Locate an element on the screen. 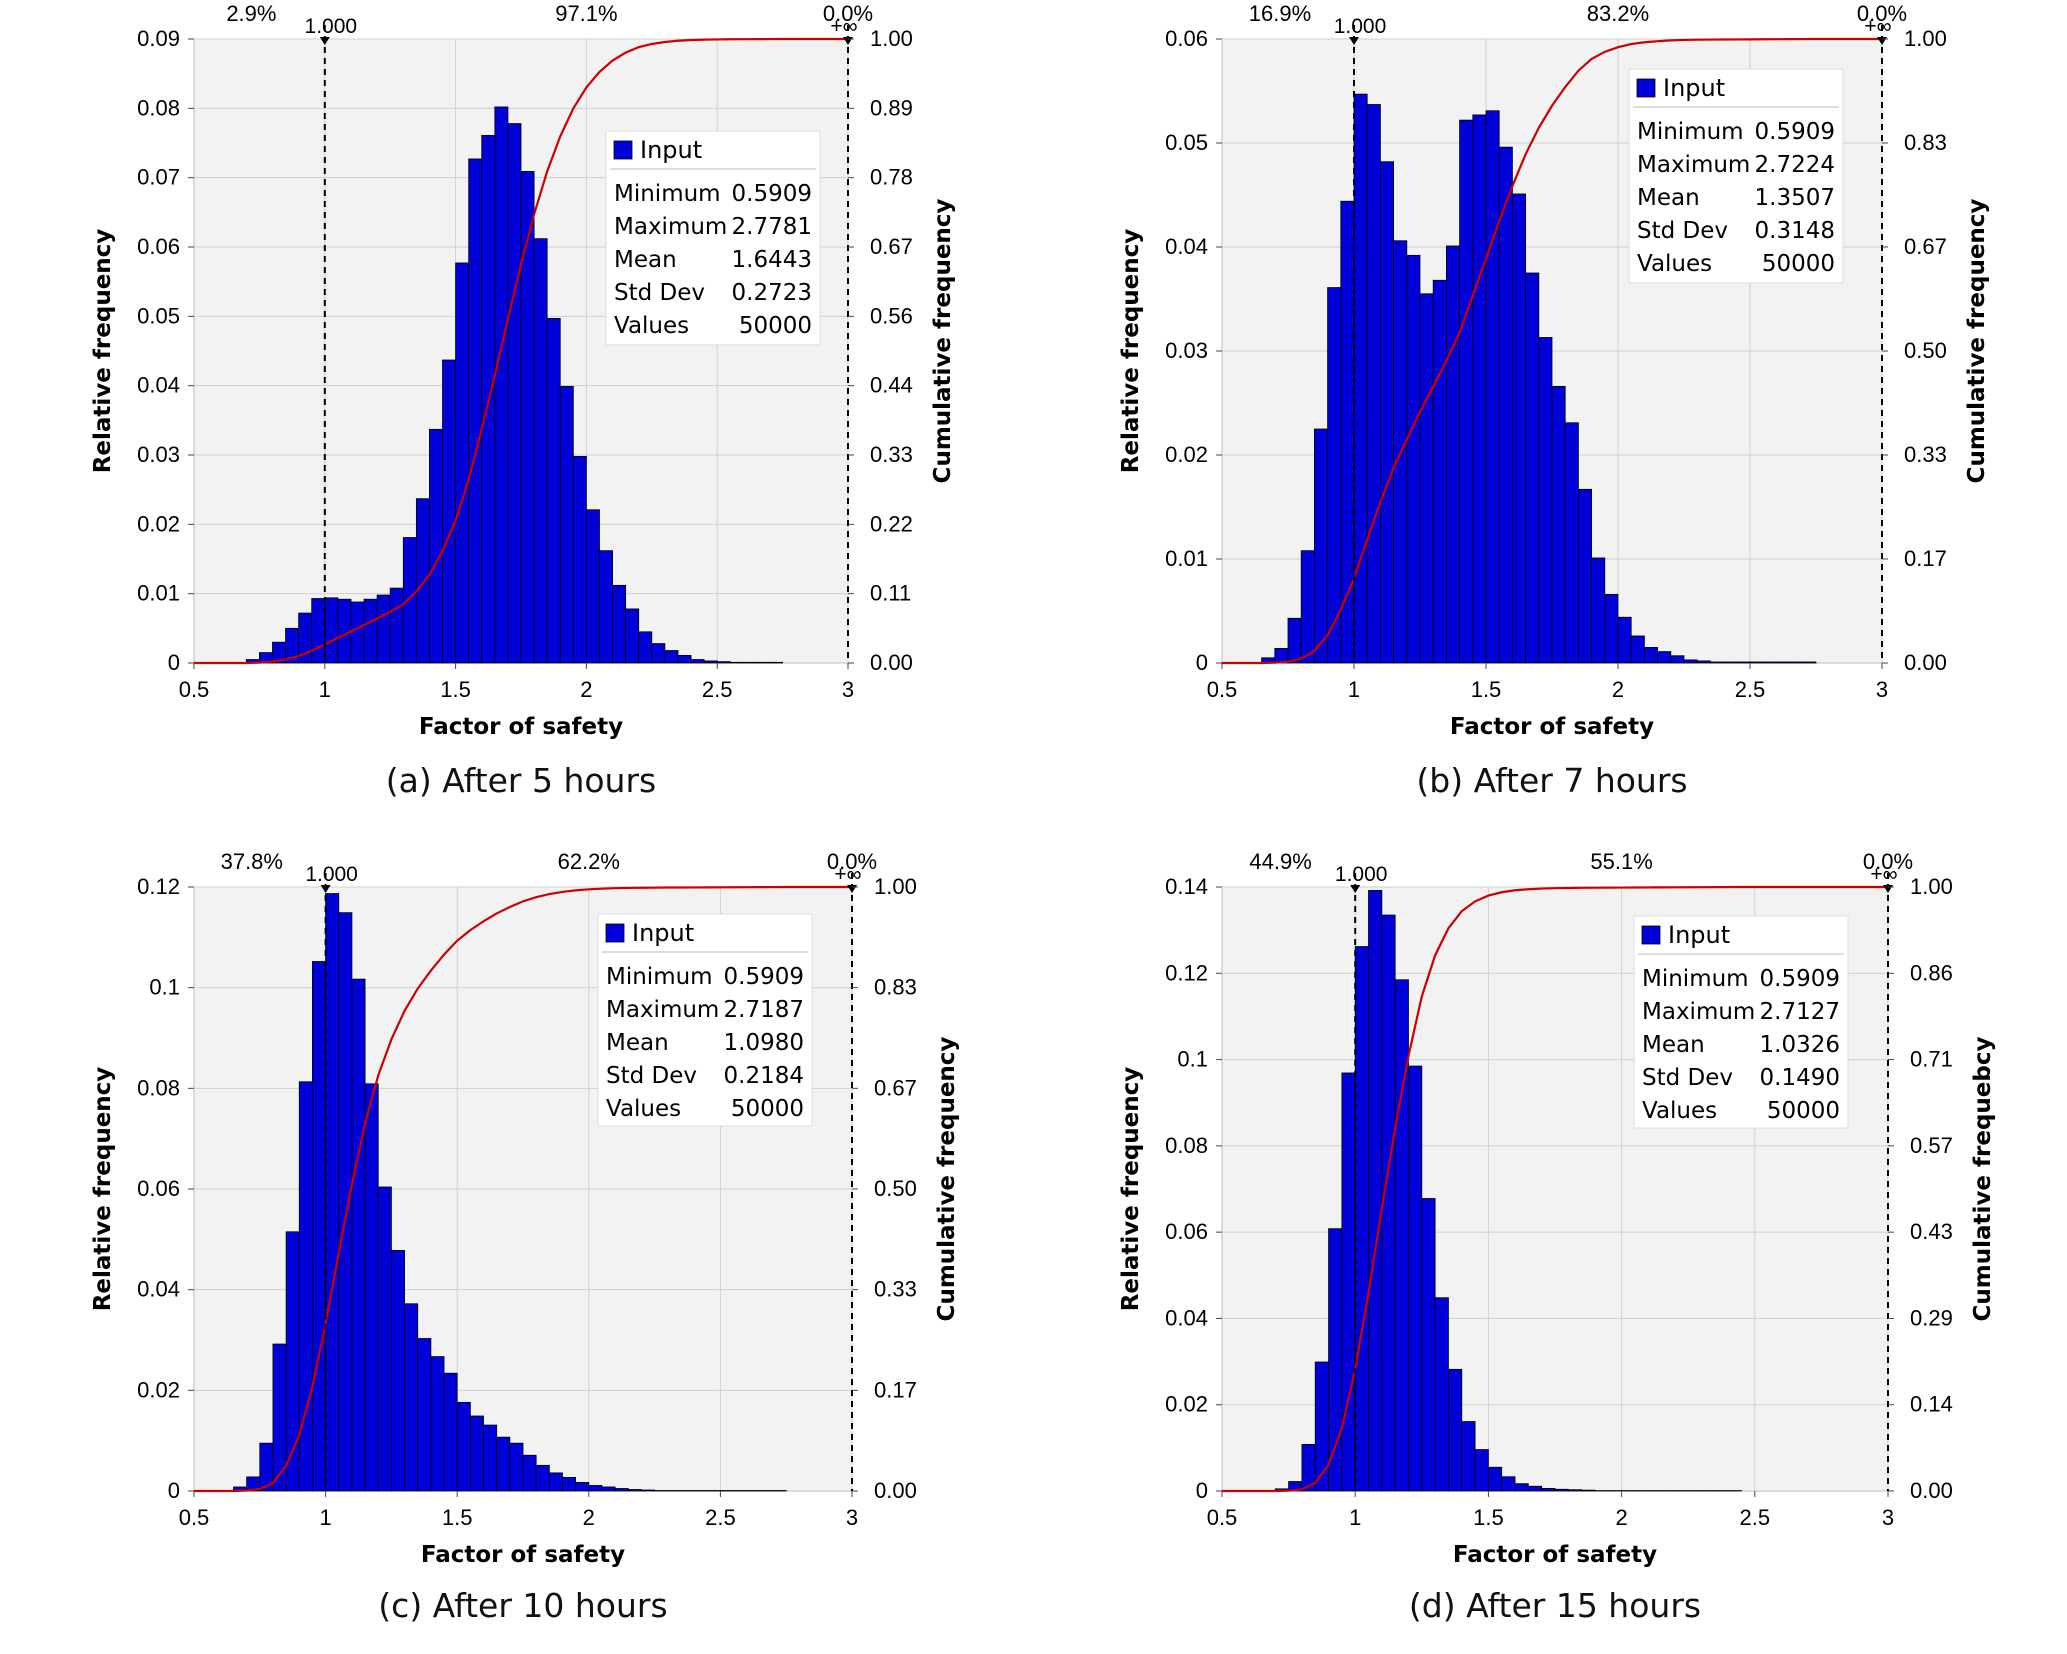 The height and width of the screenshot is (1654, 2067). marker-arrow is located at coordinates (1355, 889).